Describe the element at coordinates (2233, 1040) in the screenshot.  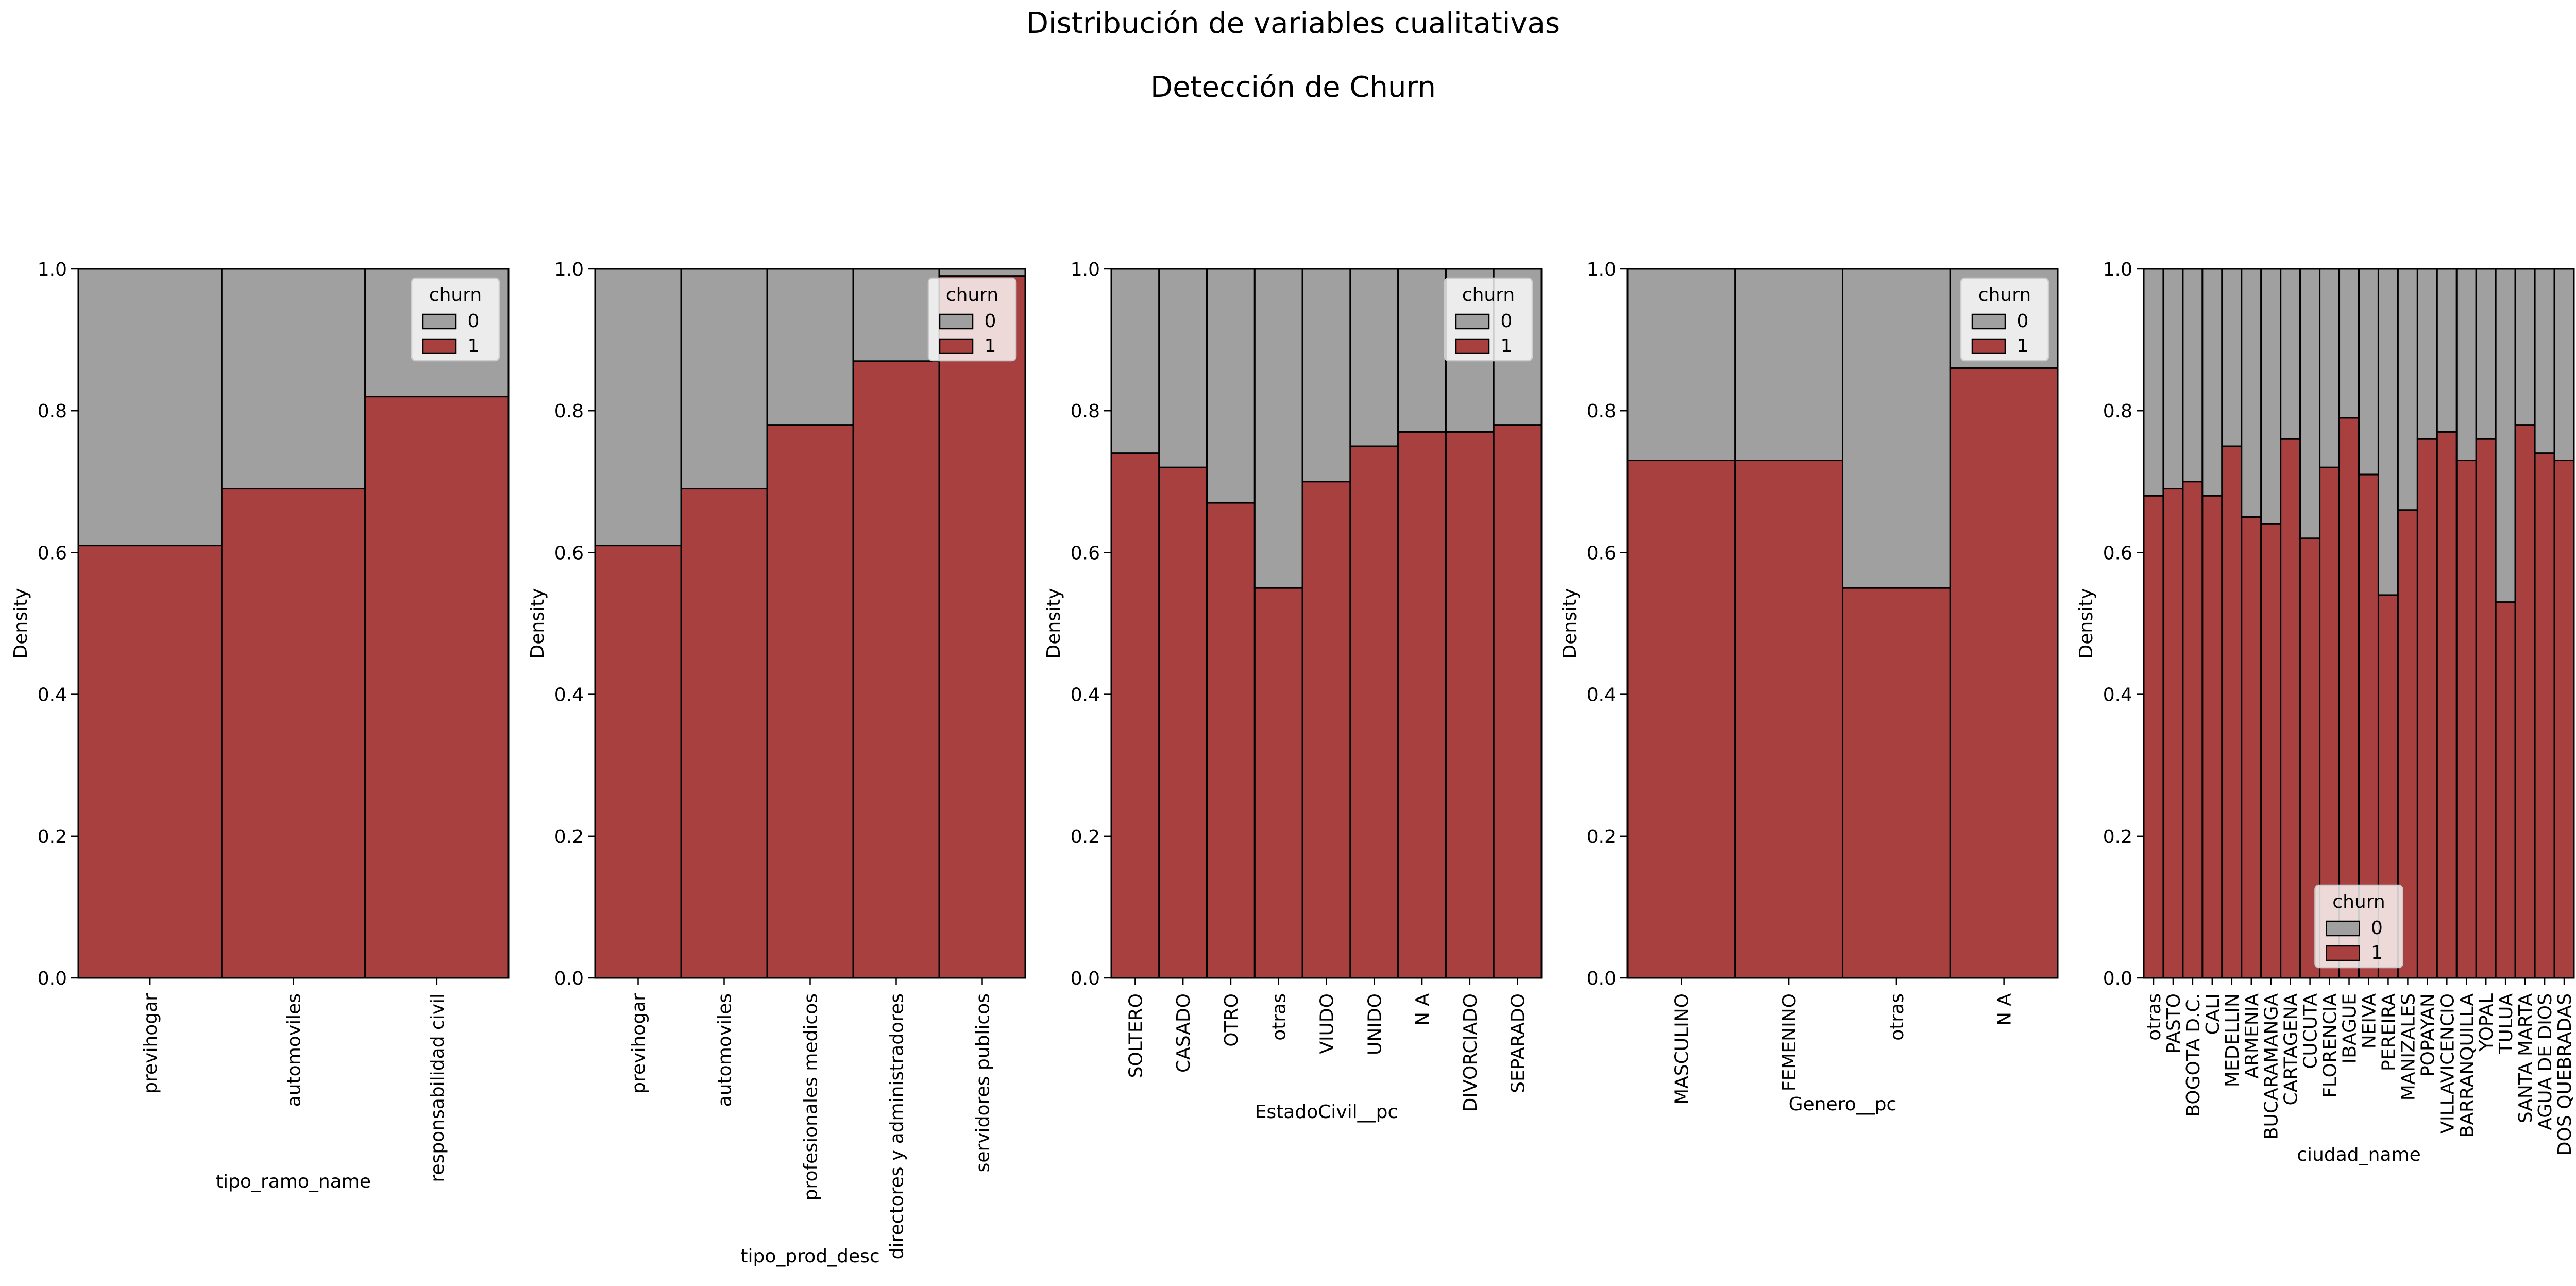
I see `x-tick-label: MEDELLIN` at that location.